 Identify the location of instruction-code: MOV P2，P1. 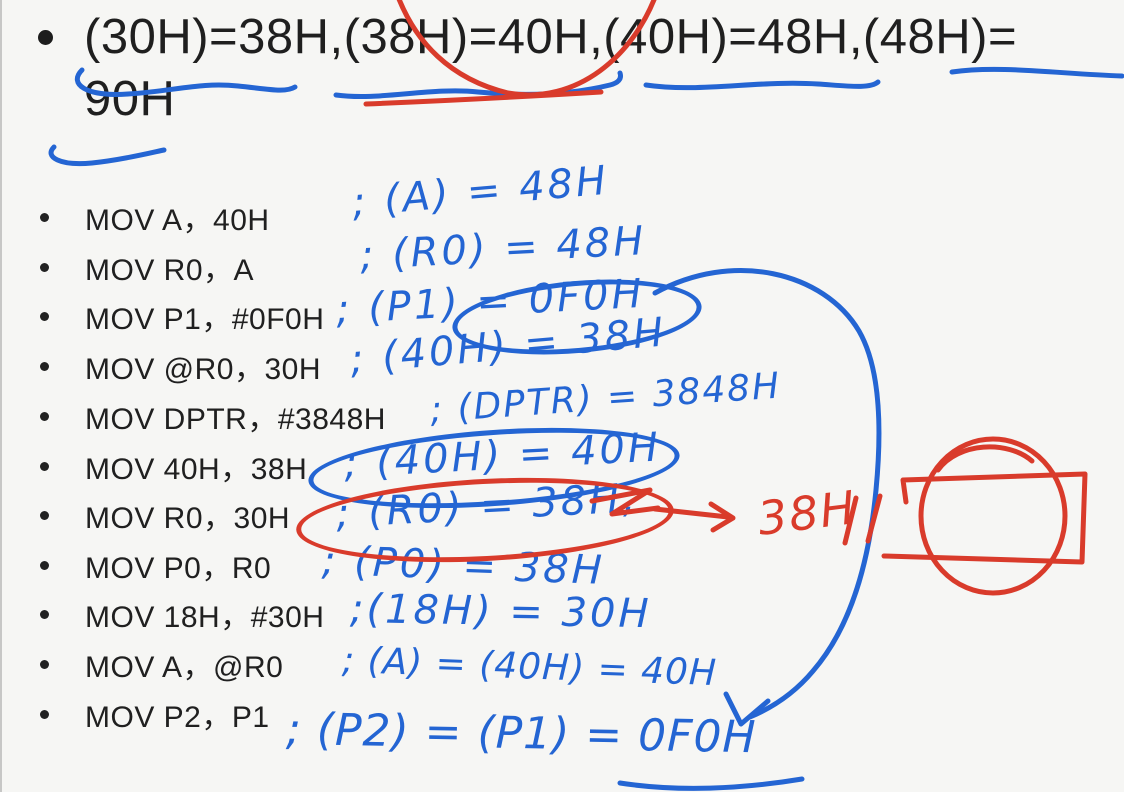
(177, 717).